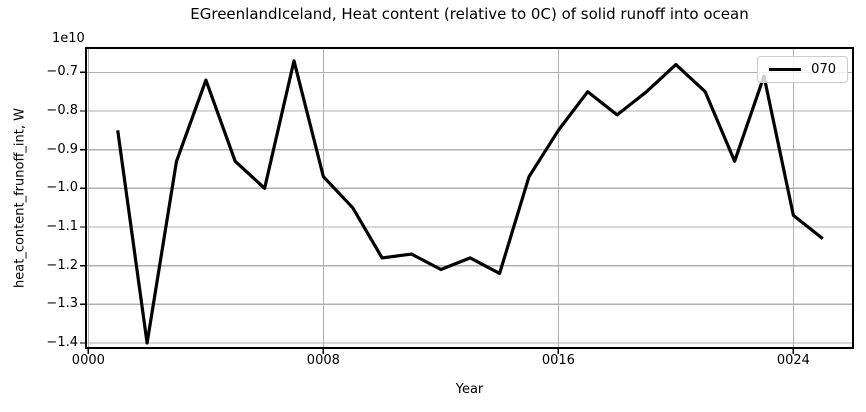  Describe the element at coordinates (62, 342) in the screenshot. I see `y-tick-label: −1.4` at that location.